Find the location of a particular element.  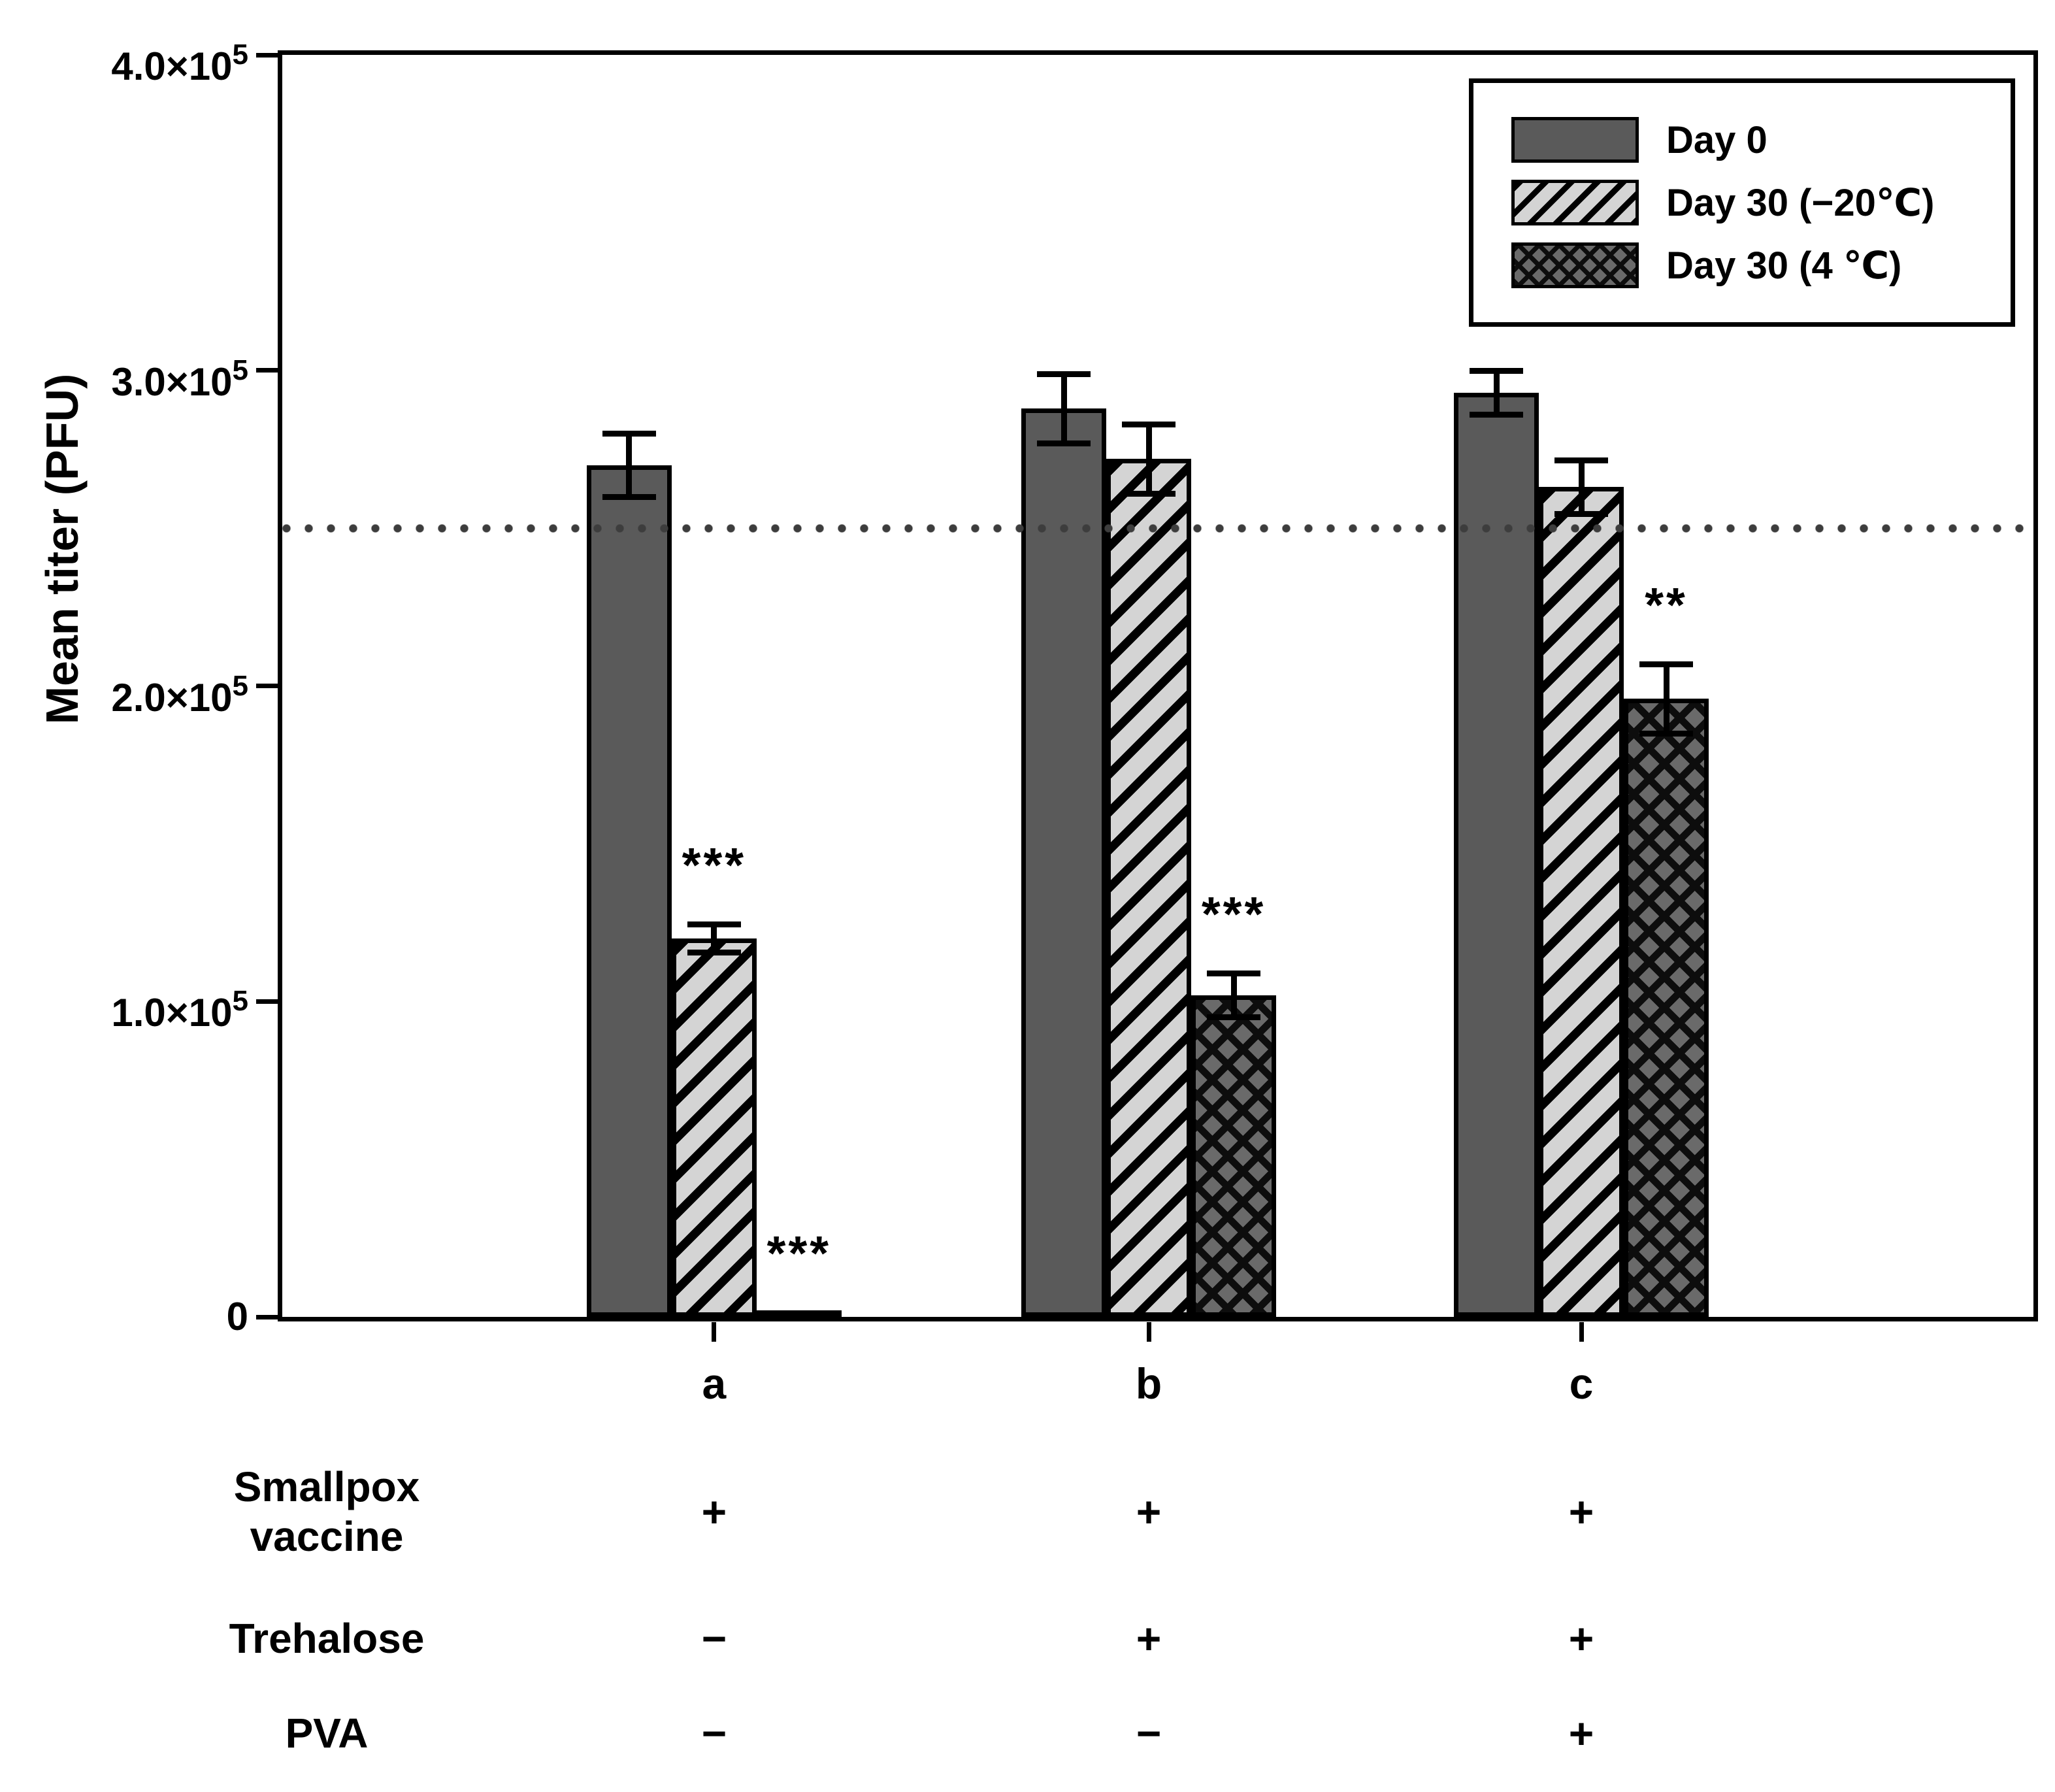

legend: Day 0 Day 30 (−20℃) Day 30 (4 ℃) is located at coordinates (1742, 202).